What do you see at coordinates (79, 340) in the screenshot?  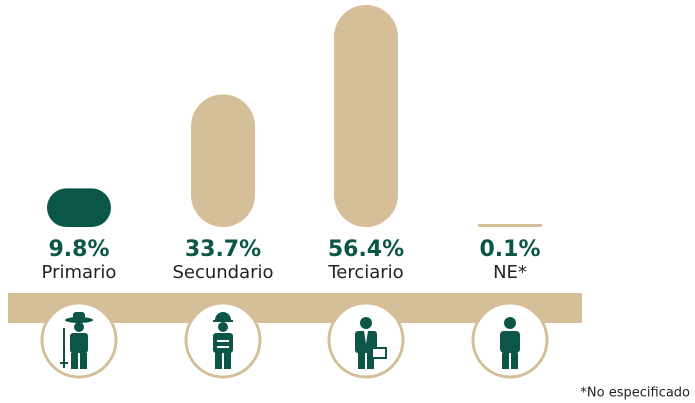 I see `farmer-icon` at bounding box center [79, 340].